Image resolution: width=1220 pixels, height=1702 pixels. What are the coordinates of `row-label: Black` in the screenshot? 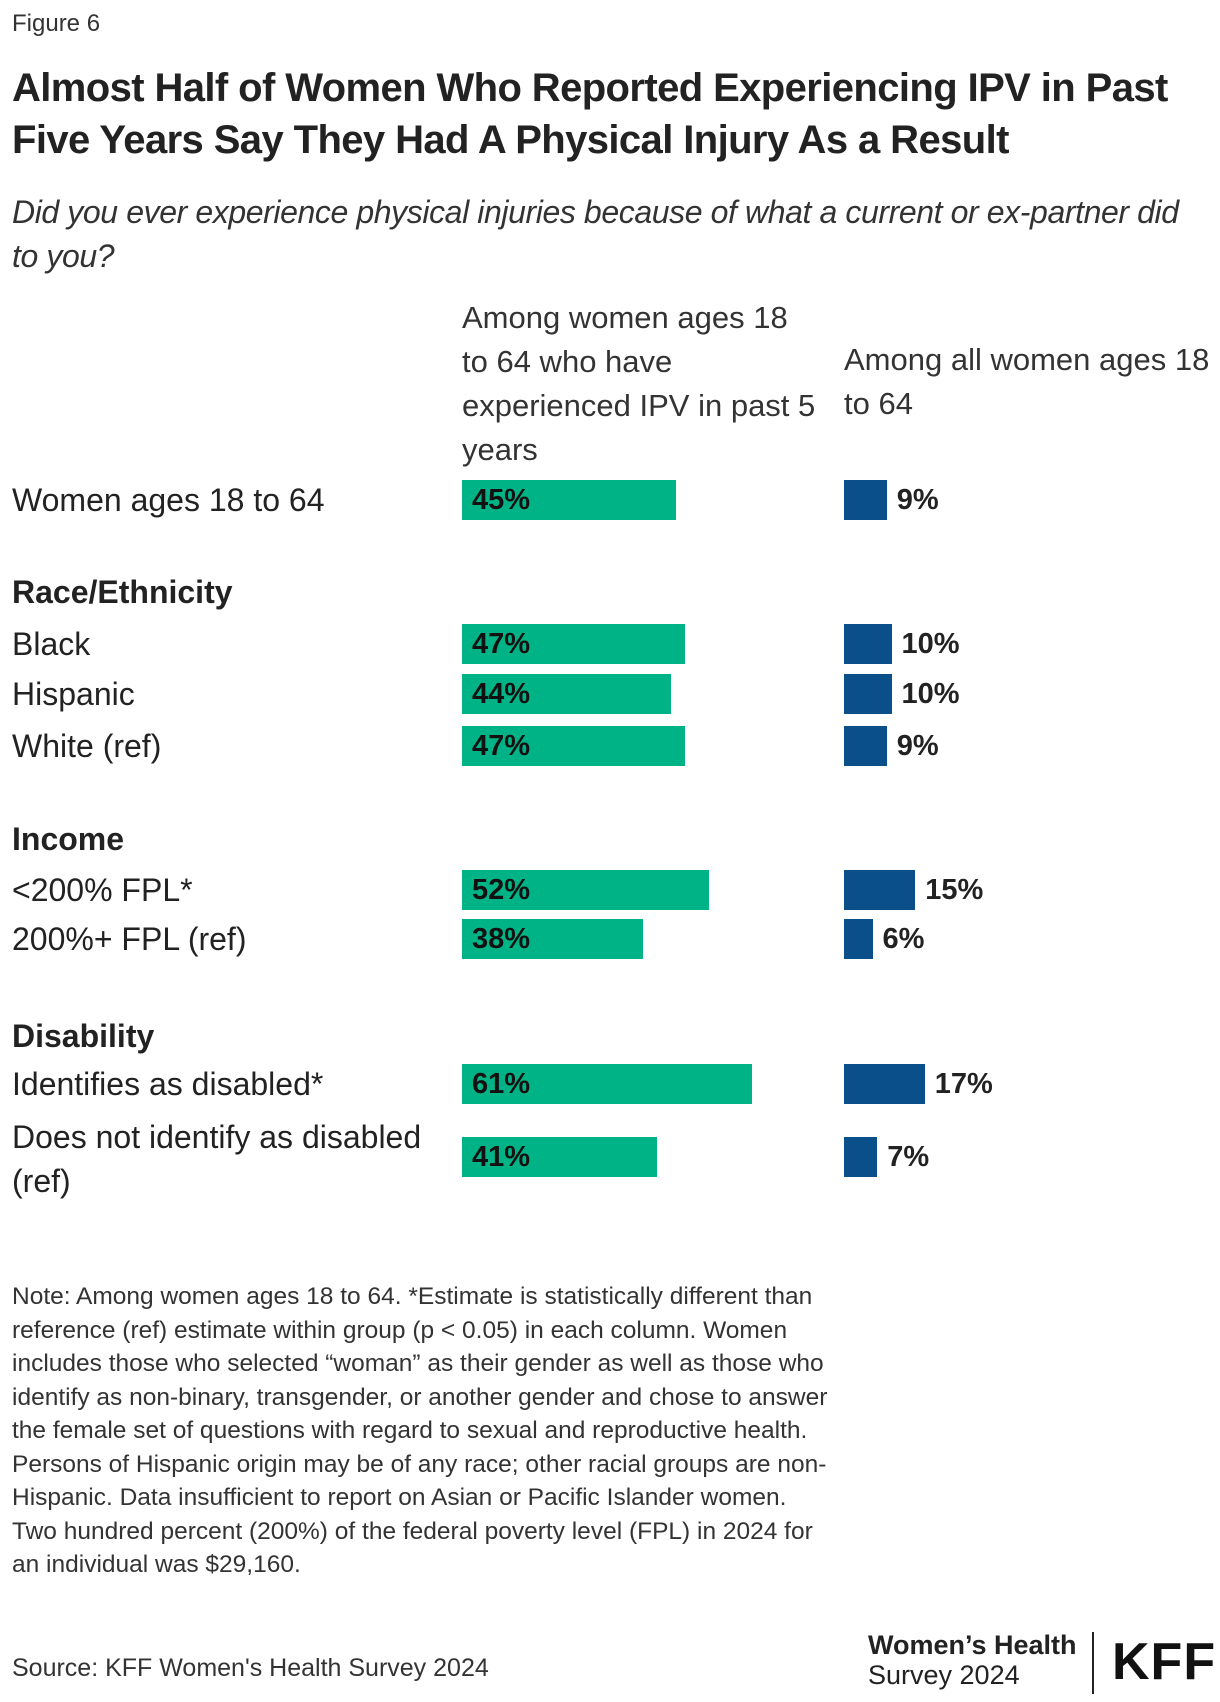 It's located at (51, 644).